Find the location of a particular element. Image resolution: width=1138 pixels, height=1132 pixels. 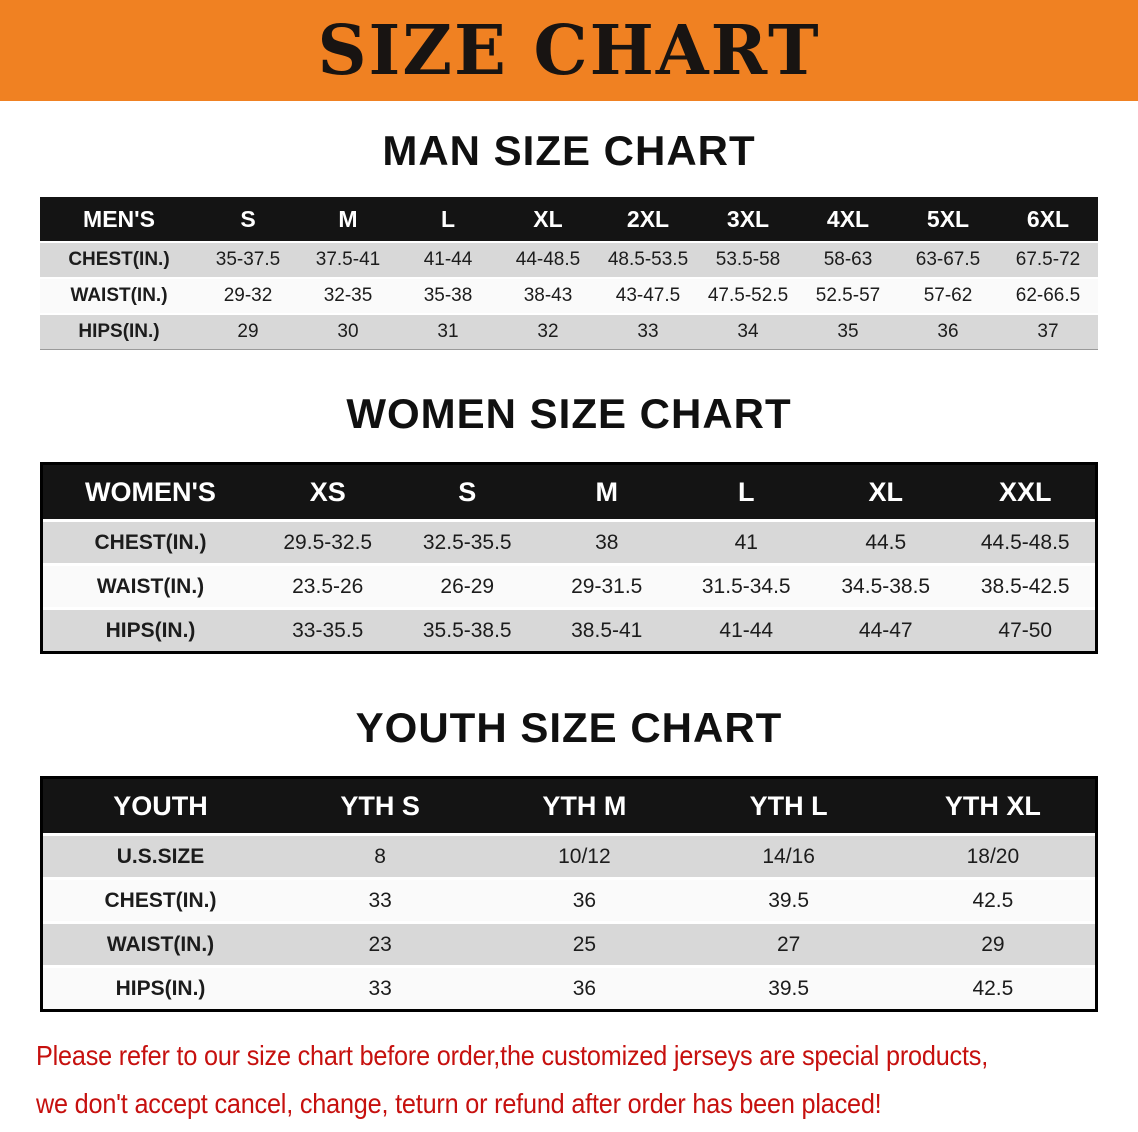

size-value-cell: 52.5-57 is located at coordinates (848, 297).